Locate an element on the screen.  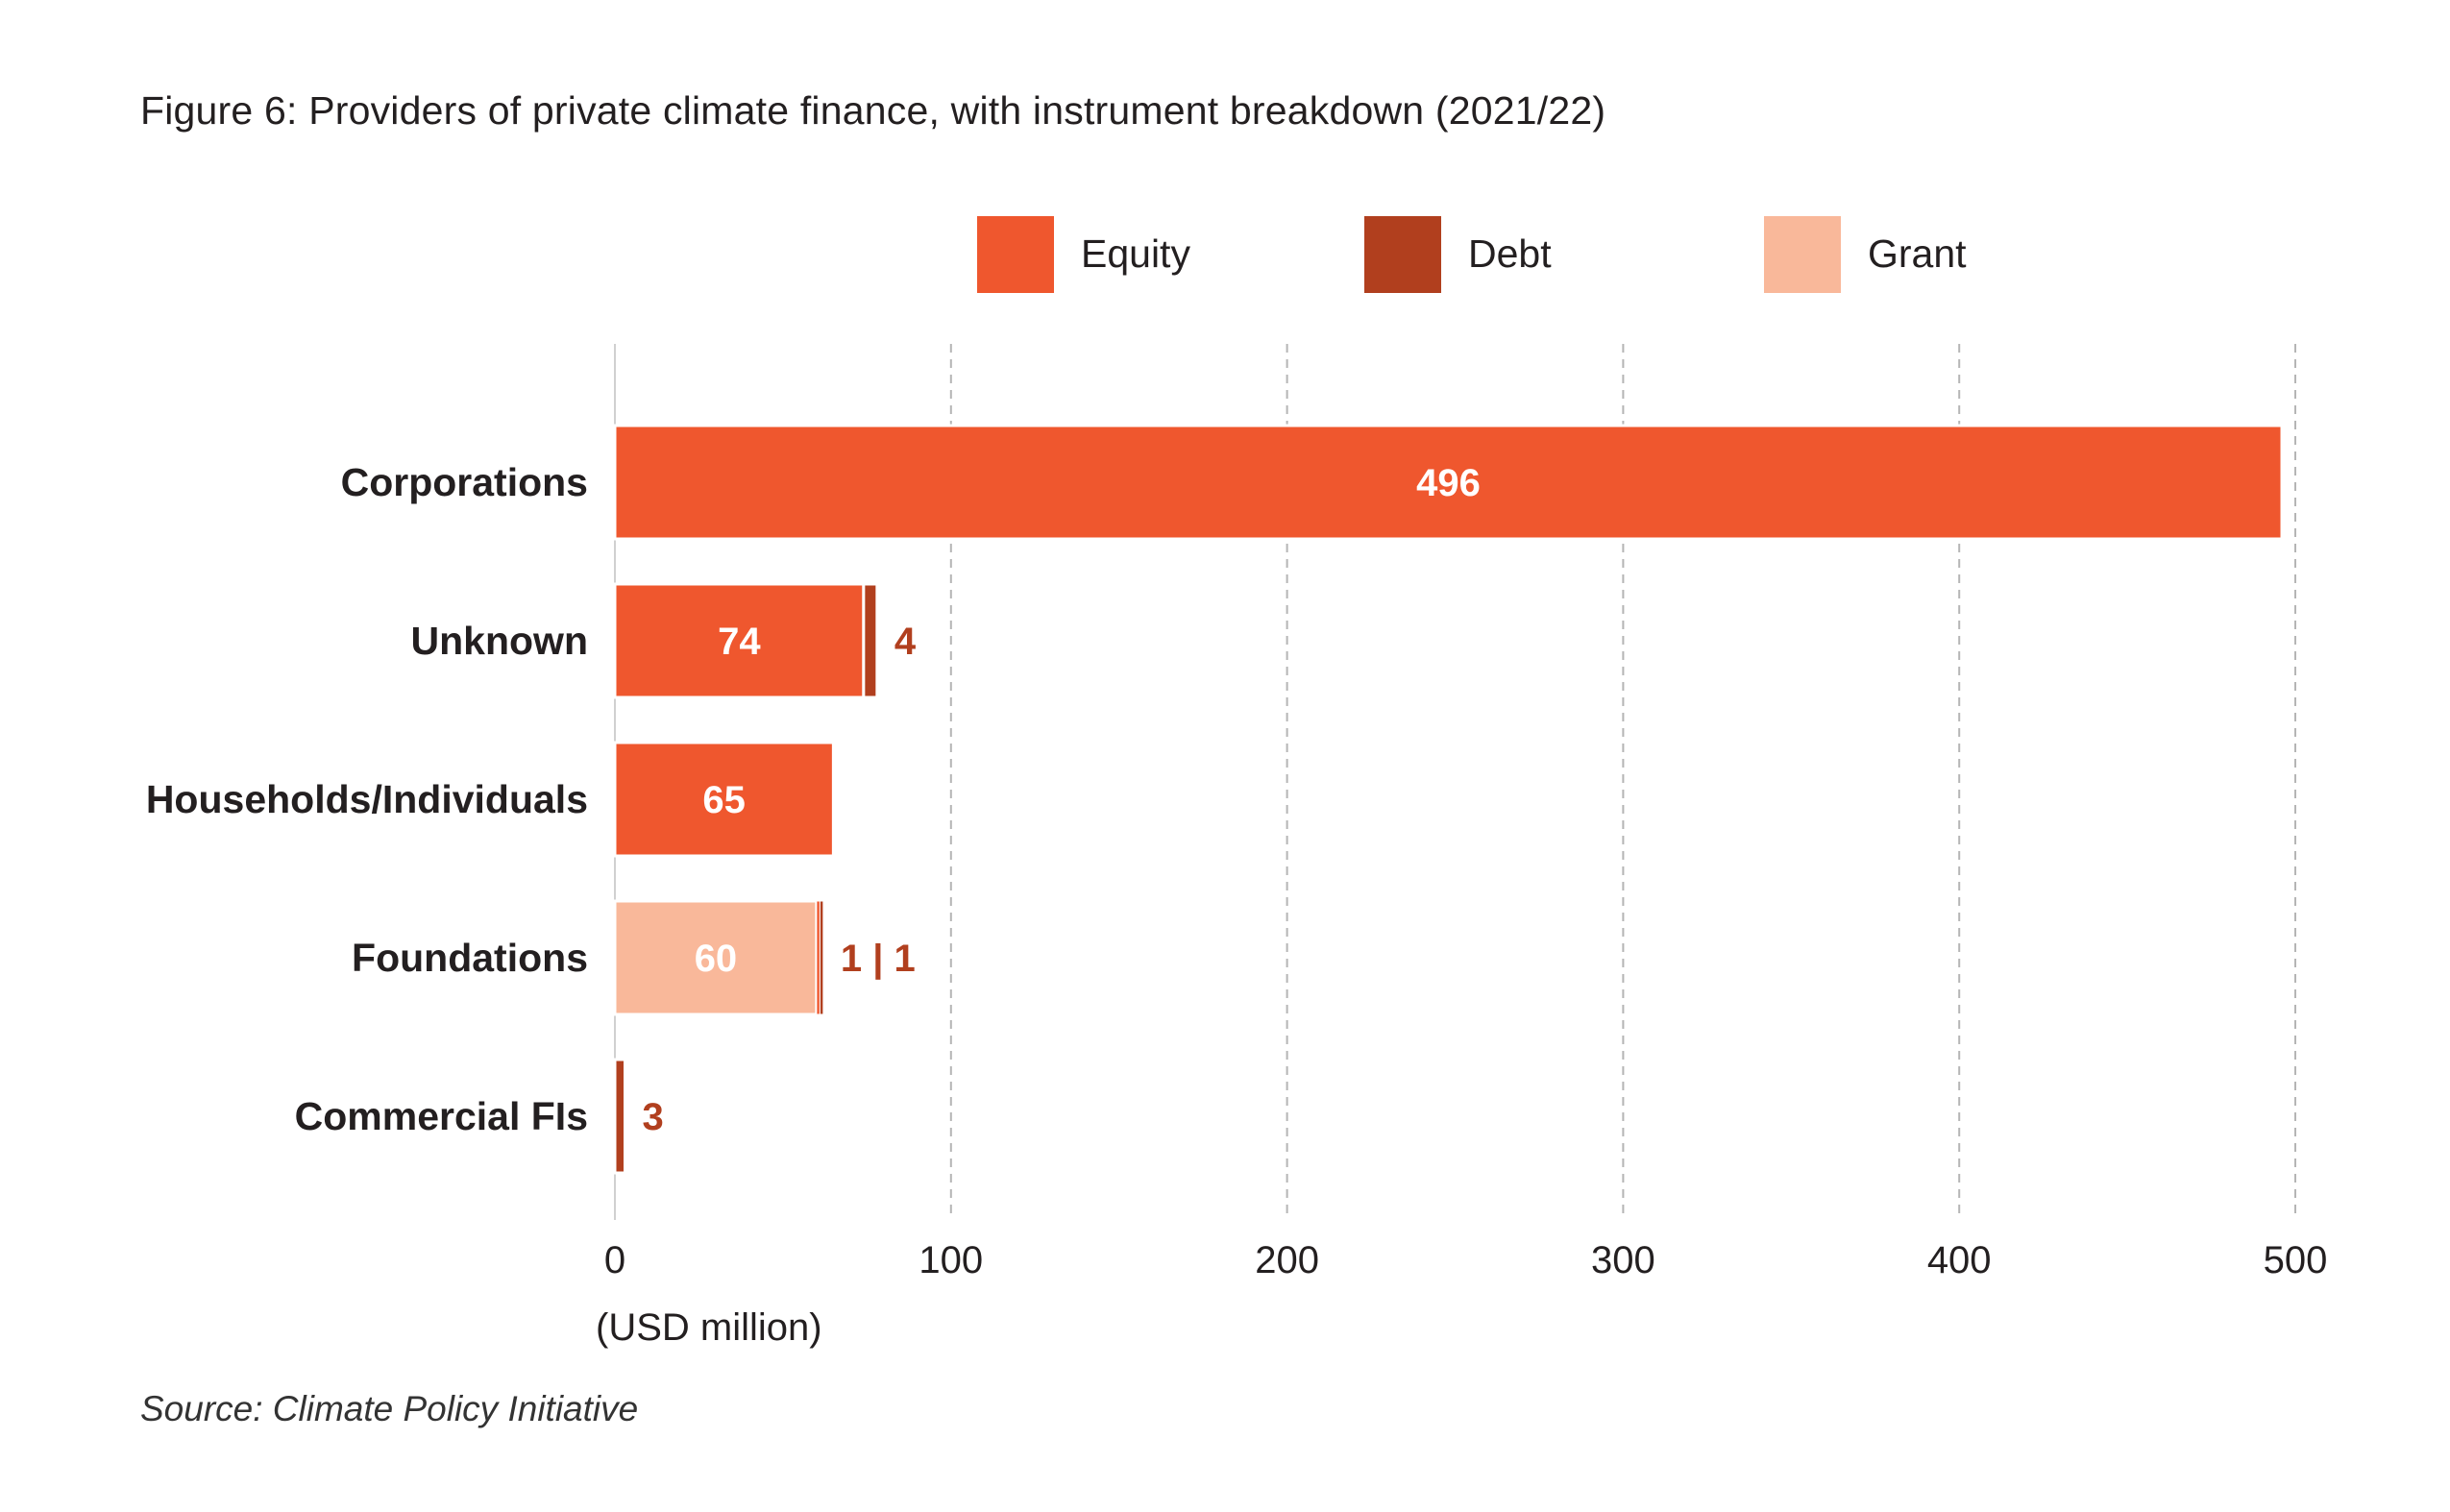
x-axis-label: (USD million) is located at coordinates (709, 1327).